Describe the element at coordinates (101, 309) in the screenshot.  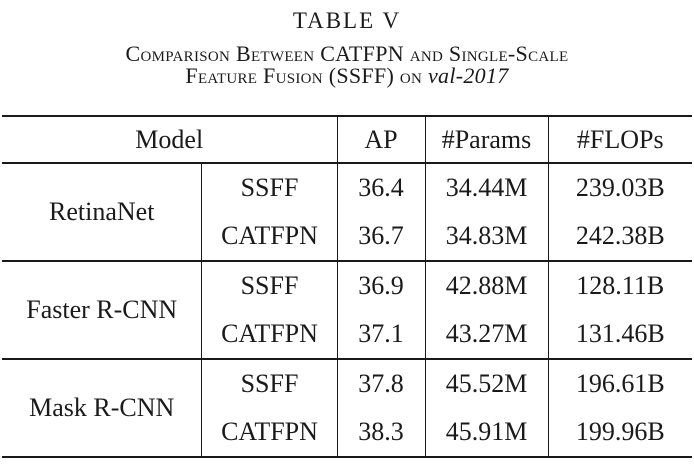
I see `model-cell: Faster R-CNN` at that location.